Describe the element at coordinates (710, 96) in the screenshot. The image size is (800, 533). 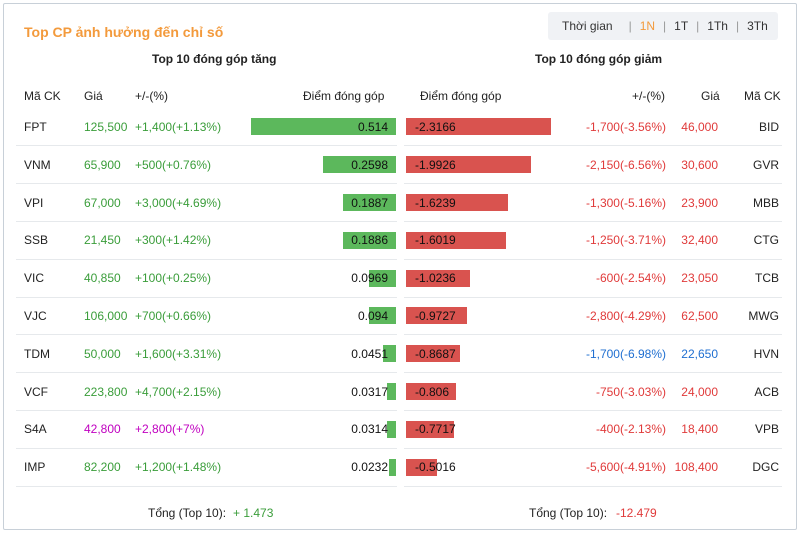
I see `losers-header-price: Giá` at that location.